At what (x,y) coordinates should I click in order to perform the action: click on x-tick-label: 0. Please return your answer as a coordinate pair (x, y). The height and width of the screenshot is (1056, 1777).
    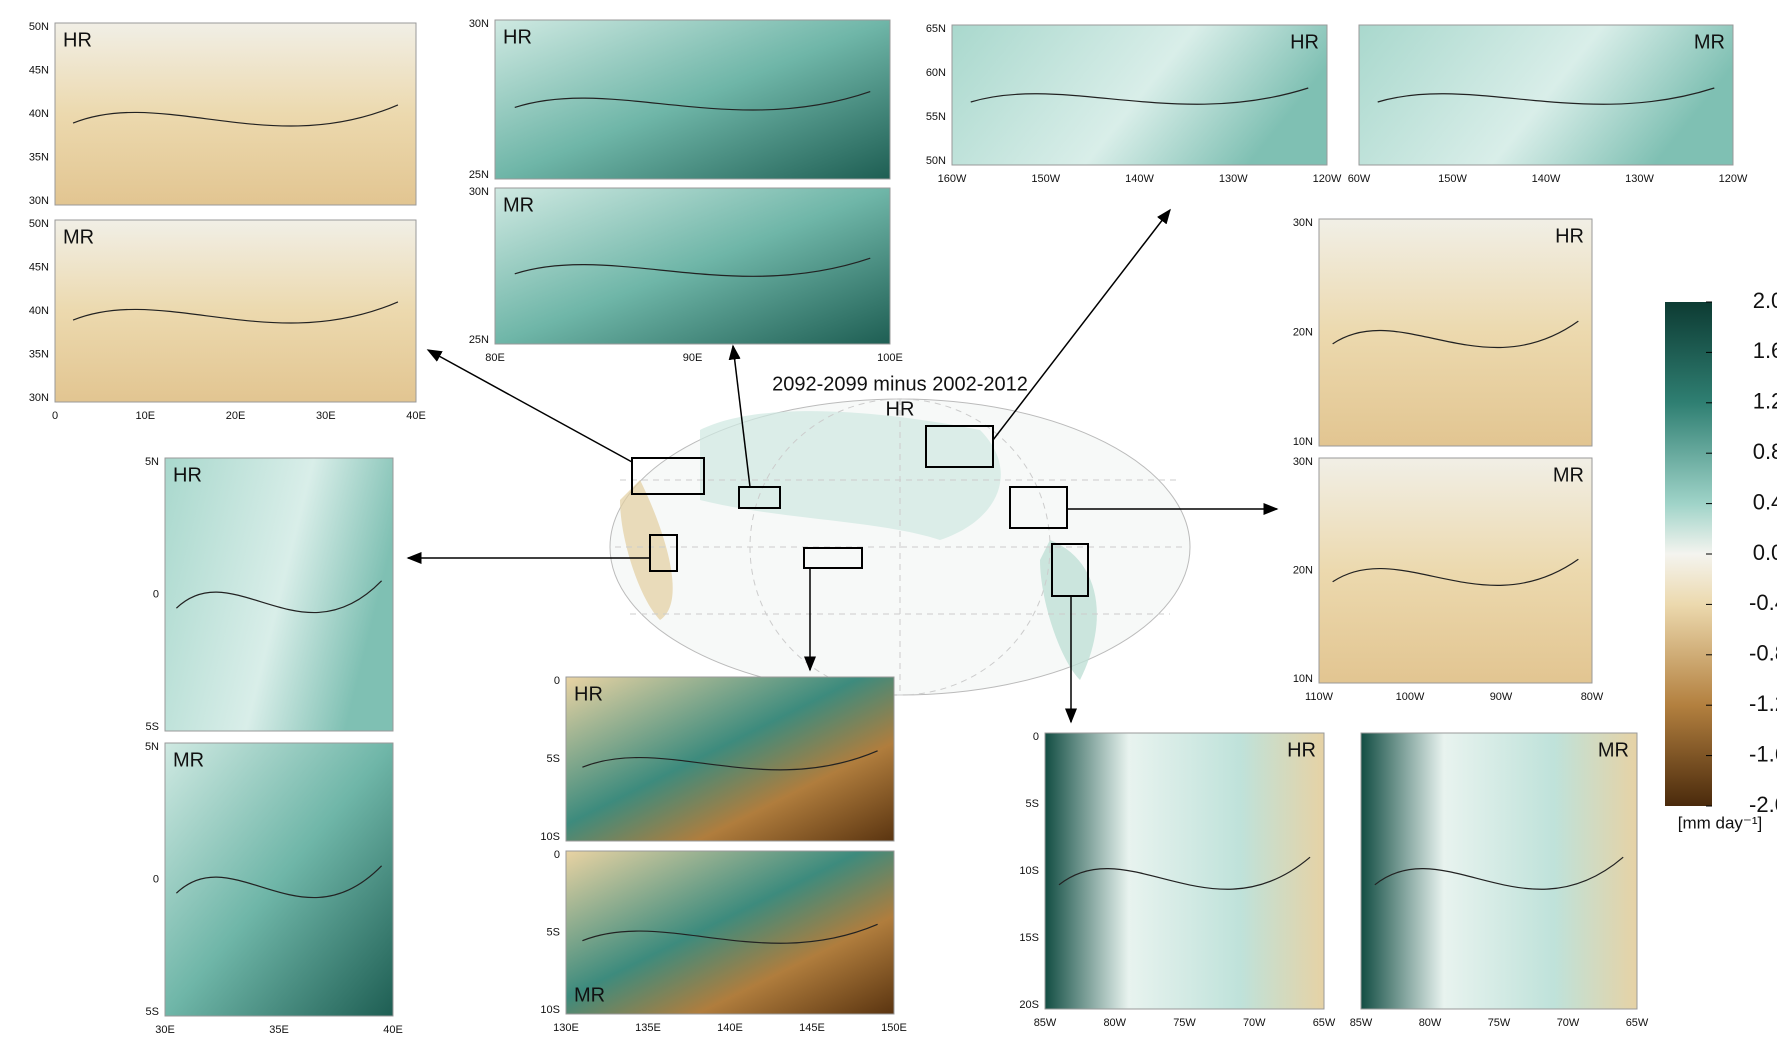
    Looking at the image, I should click on (55, 416).